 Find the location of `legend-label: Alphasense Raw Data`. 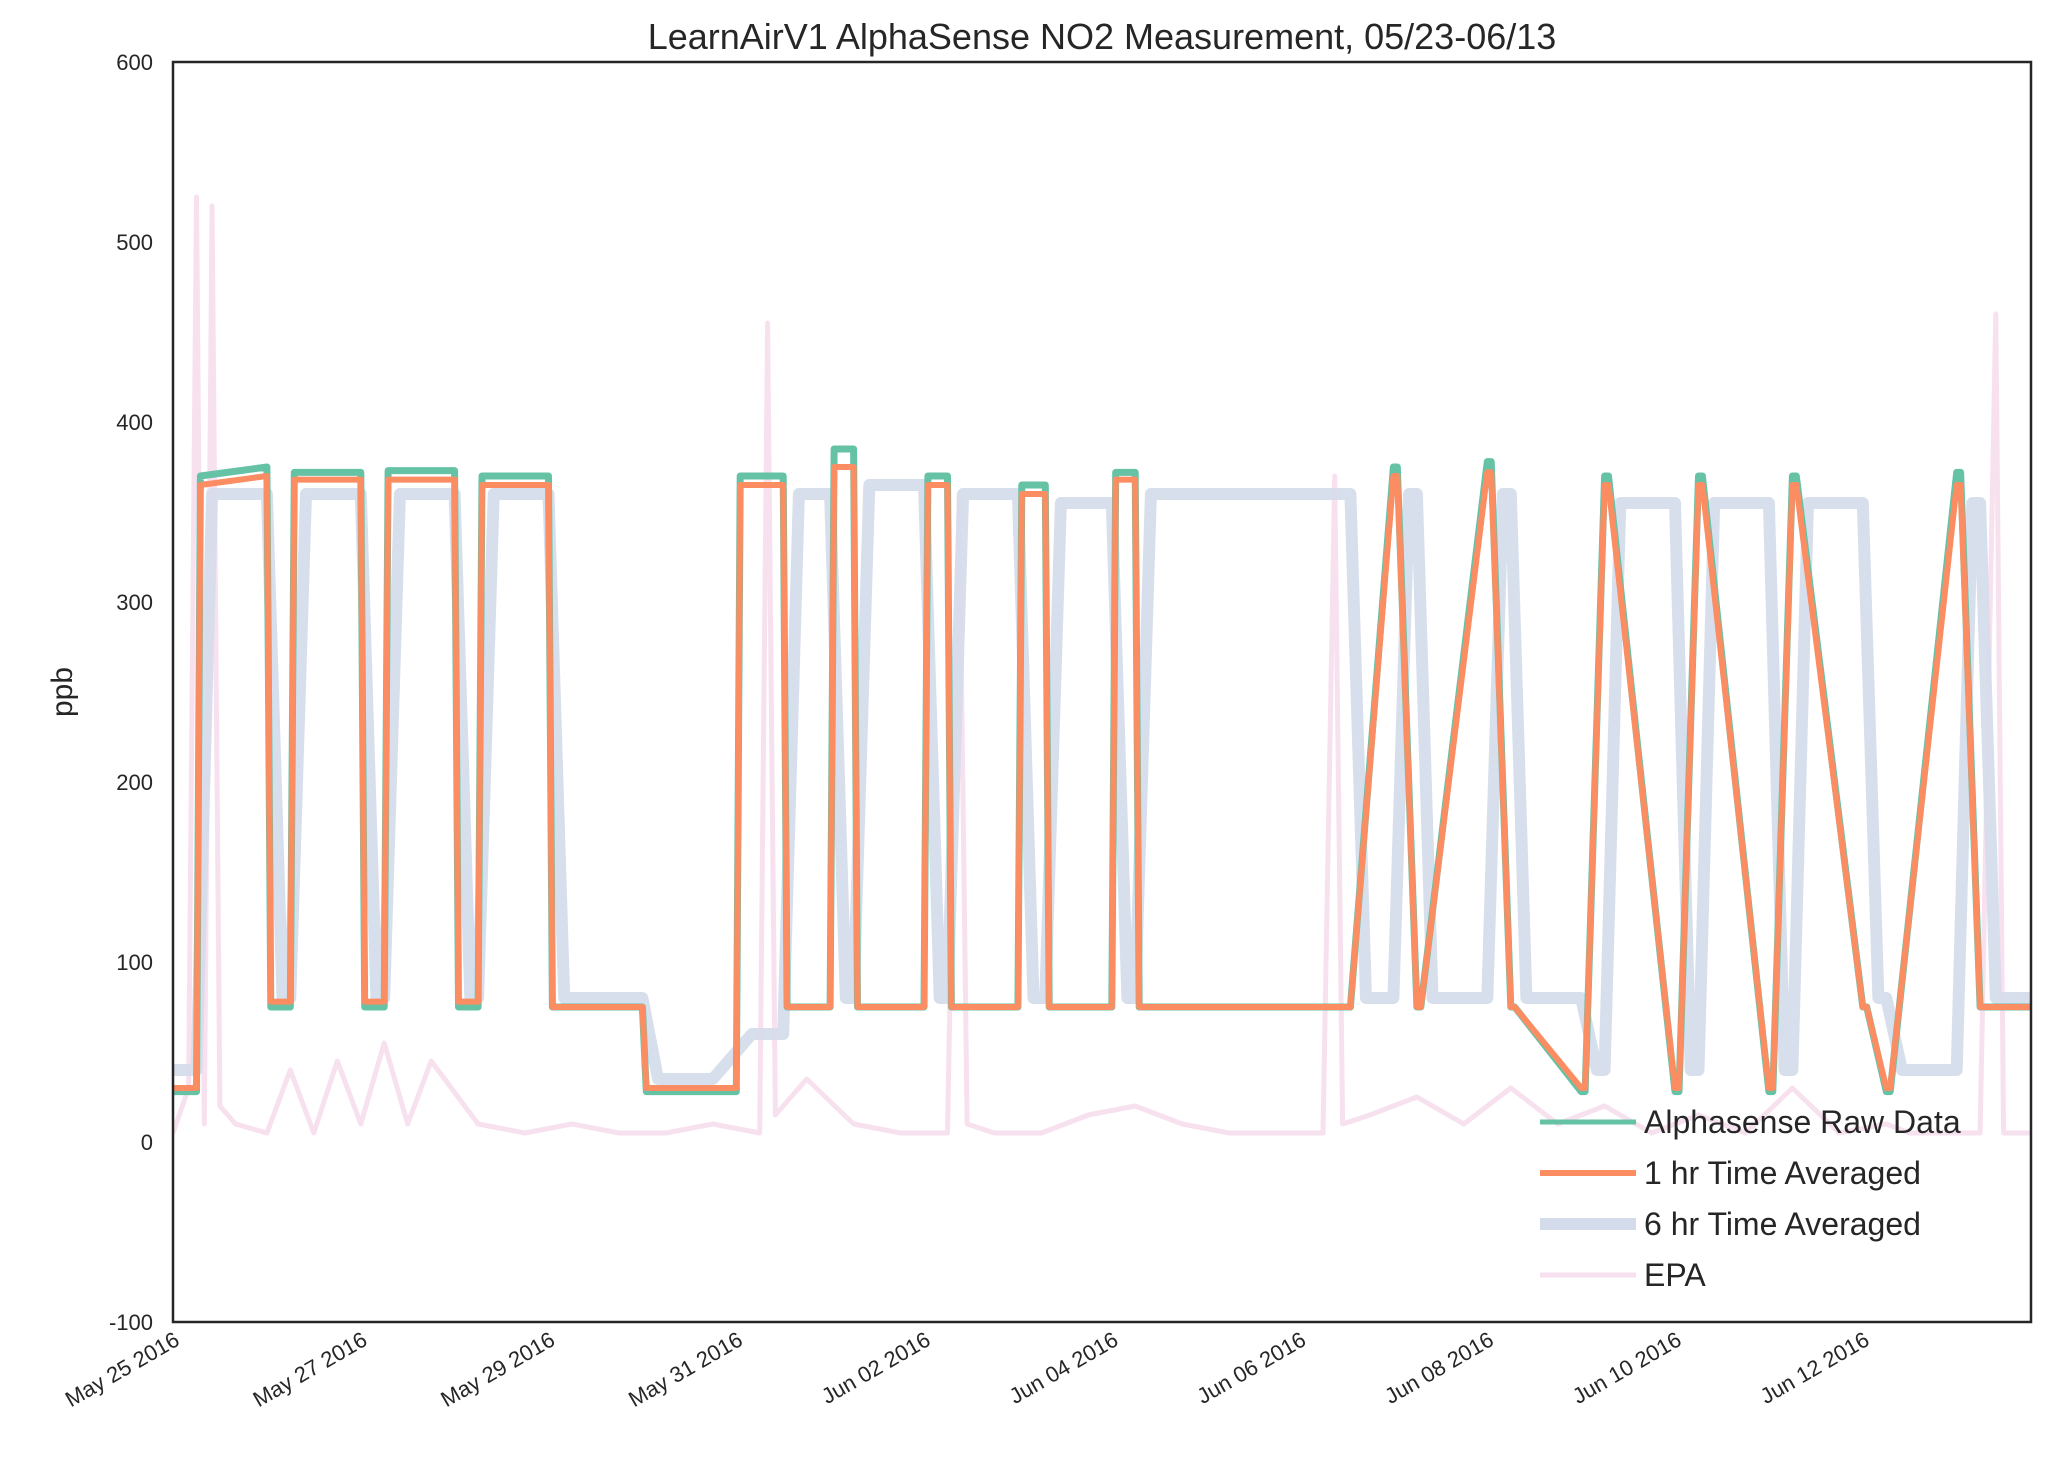

legend-label: Alphasense Raw Data is located at coordinates (1802, 1122).